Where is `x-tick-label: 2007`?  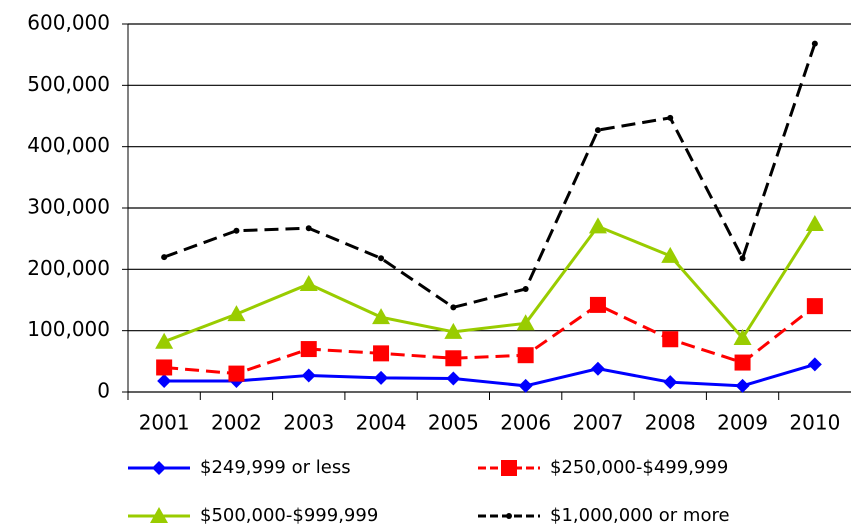 x-tick-label: 2007 is located at coordinates (597, 423).